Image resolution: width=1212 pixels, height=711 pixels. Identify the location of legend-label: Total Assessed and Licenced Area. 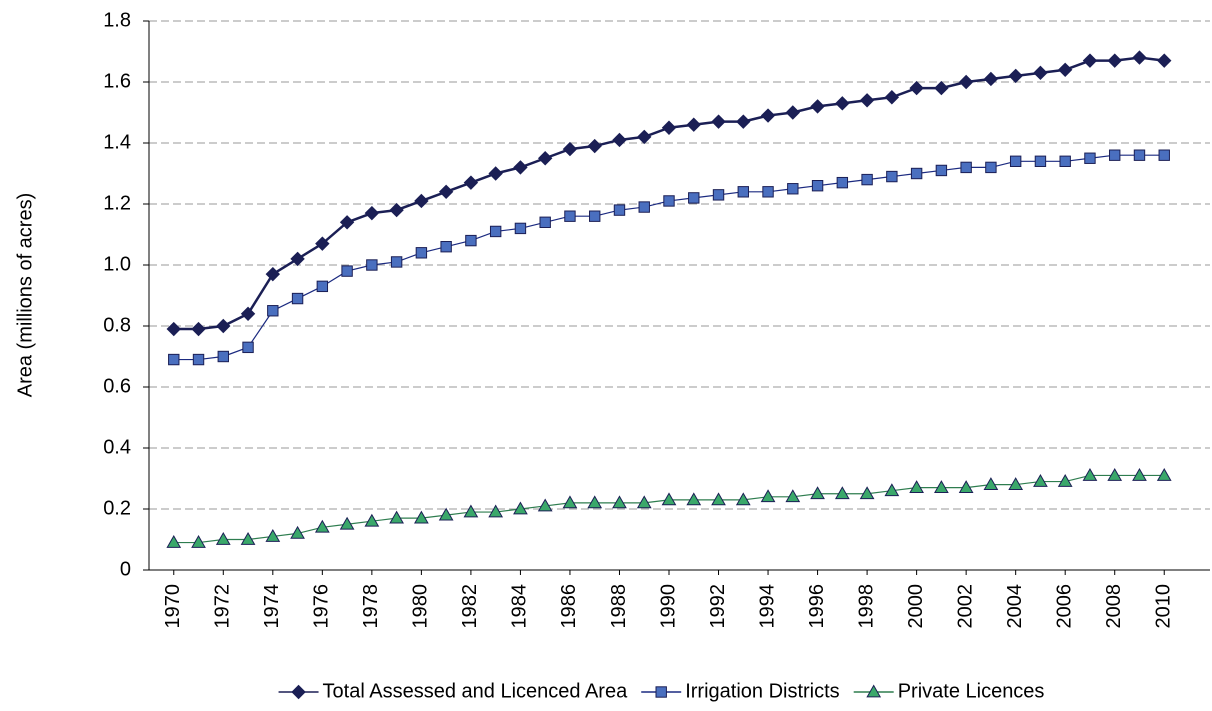
(476, 691).